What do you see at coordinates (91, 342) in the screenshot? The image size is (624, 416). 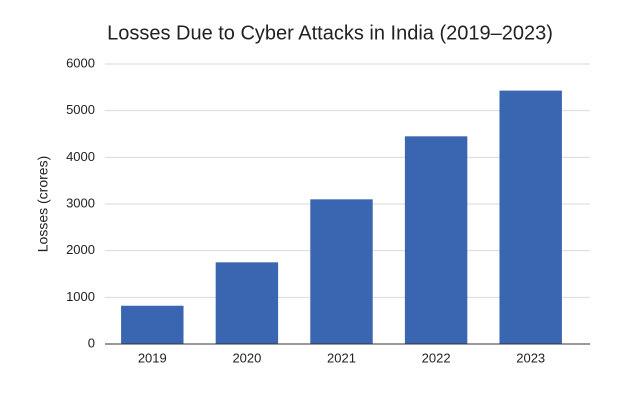 I see `y-tick-label: 0` at bounding box center [91, 342].